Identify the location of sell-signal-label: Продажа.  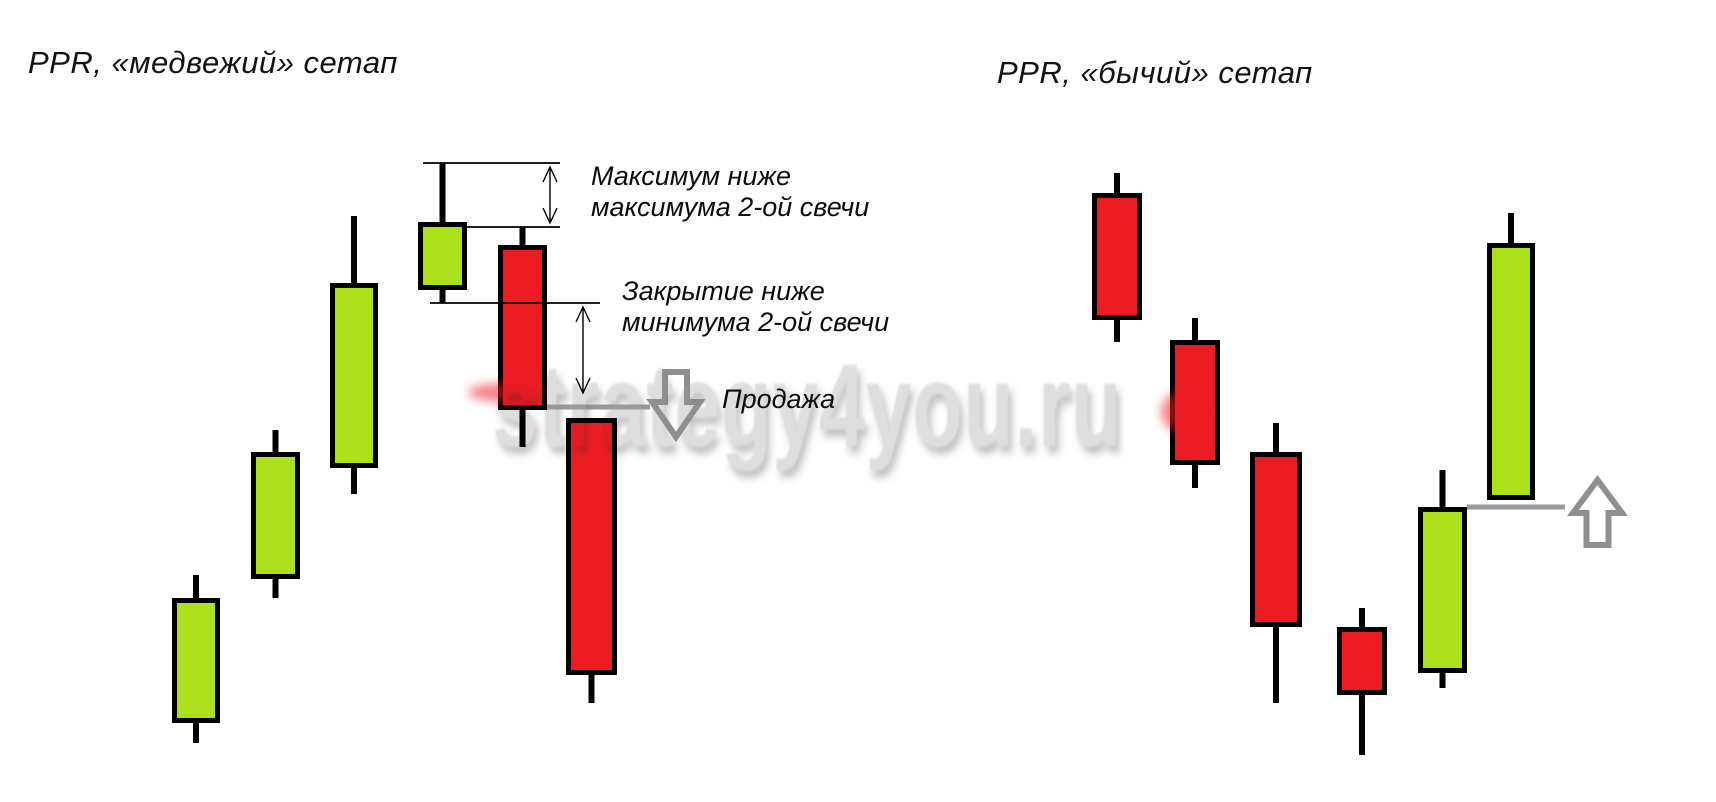
(779, 399).